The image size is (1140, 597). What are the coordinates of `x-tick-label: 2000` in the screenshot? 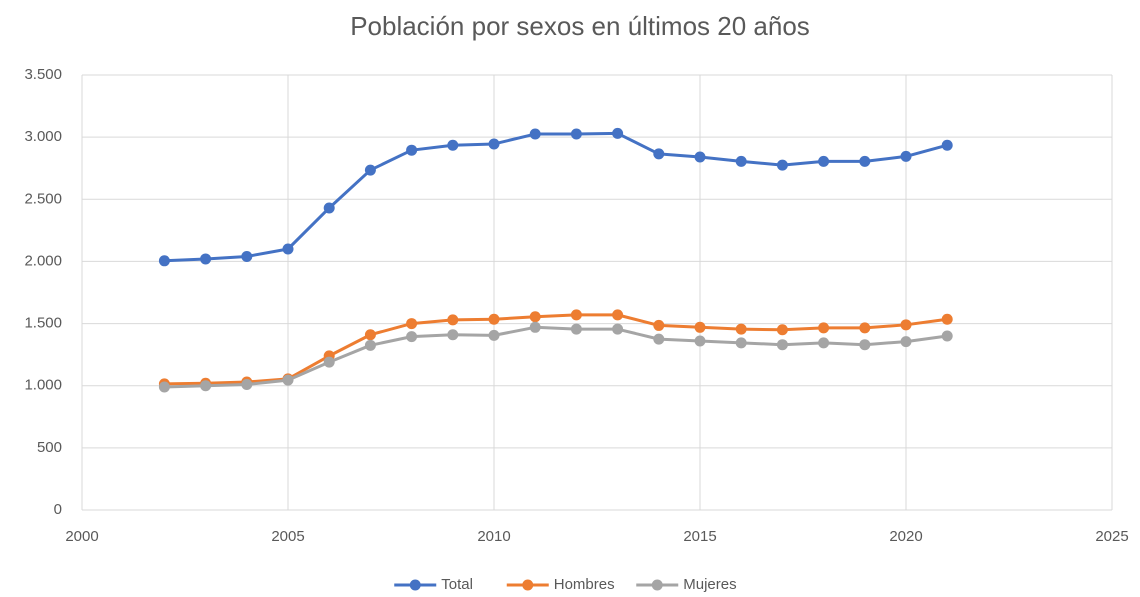 It's located at (81, 536).